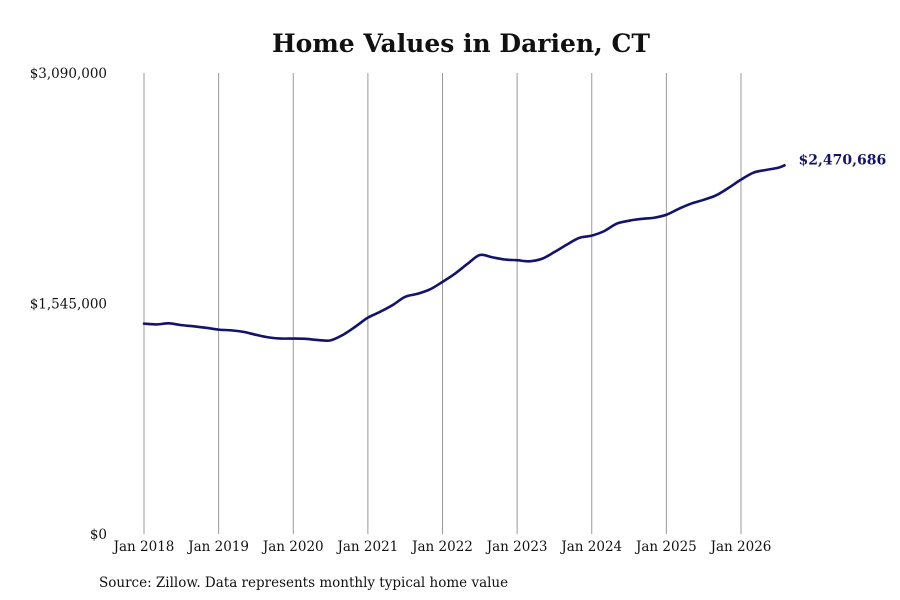 This screenshot has height=600, width=900. Describe the element at coordinates (217, 547) in the screenshot. I see `x-tick-label: Jan 2019` at that location.